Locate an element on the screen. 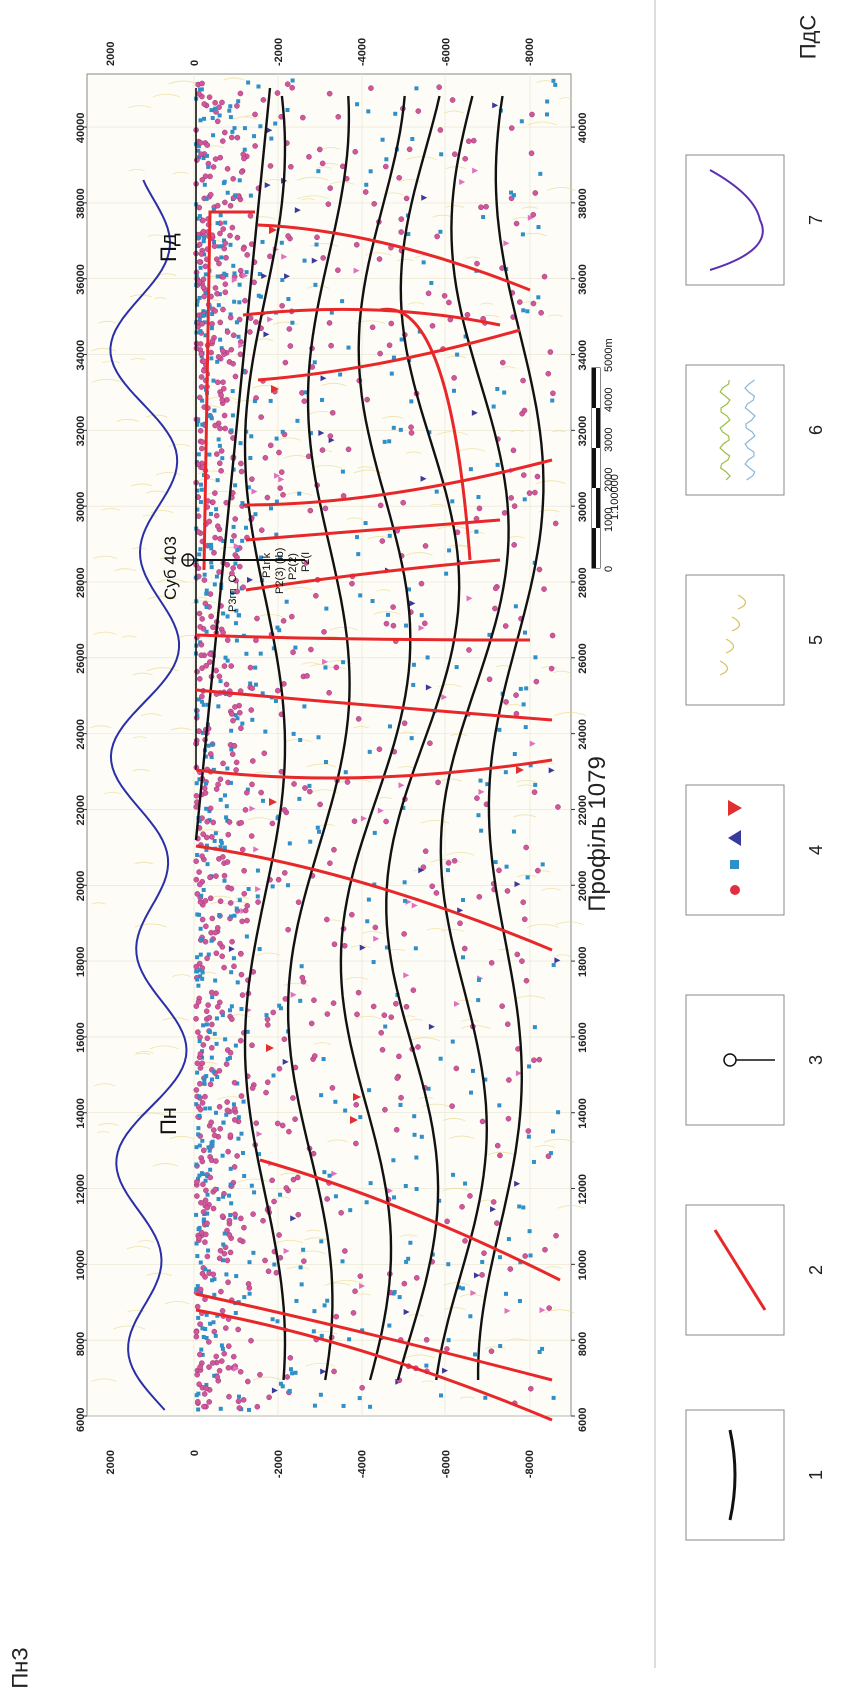 The height and width of the screenshot is (1699, 846). legend-arc-icon is located at coordinates (742, 602).